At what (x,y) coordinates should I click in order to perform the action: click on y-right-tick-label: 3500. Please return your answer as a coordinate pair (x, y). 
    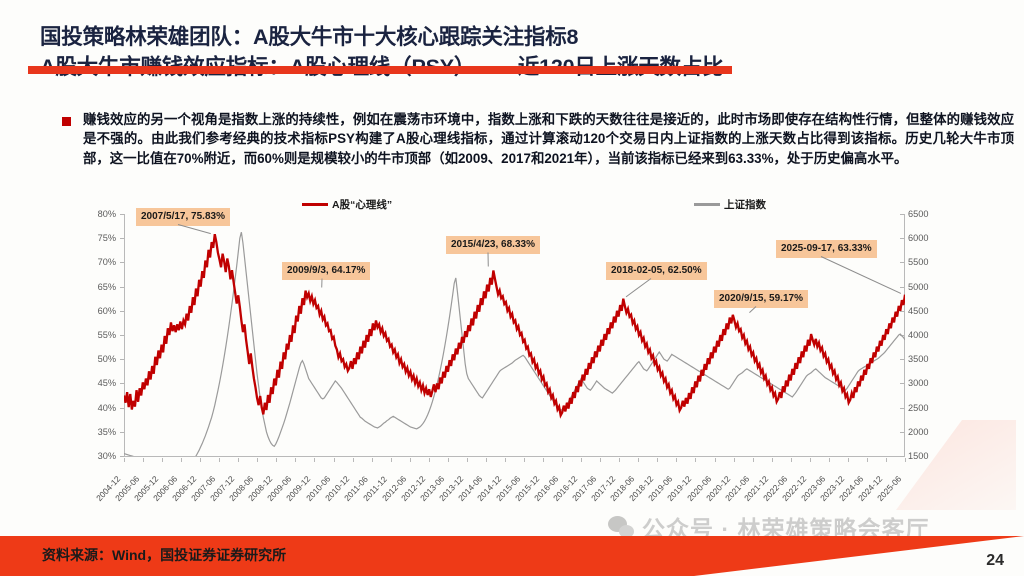
    Looking at the image, I should click on (918, 359).